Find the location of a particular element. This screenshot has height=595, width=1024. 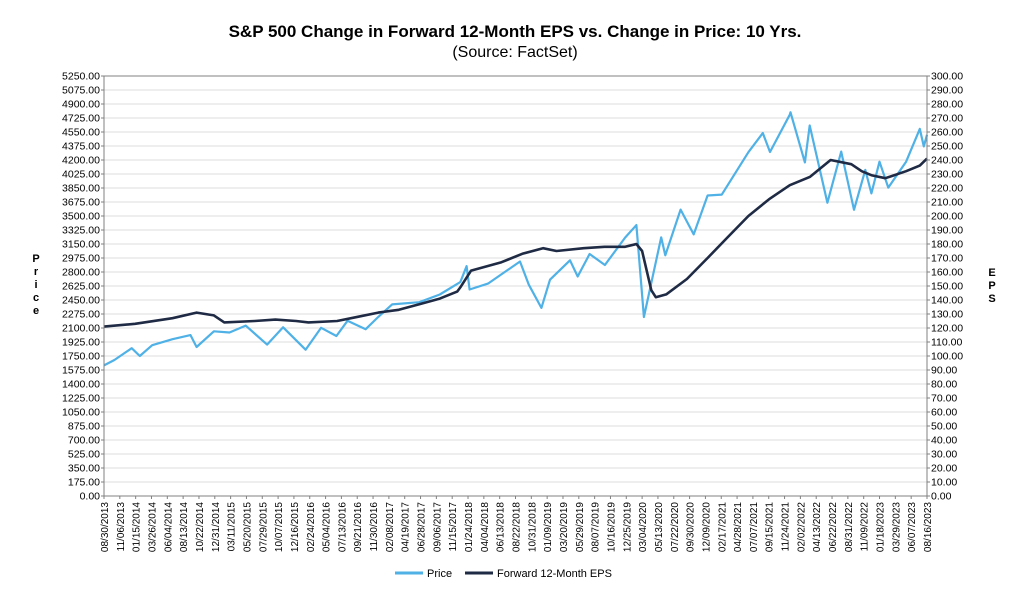

x-tick-label: 09/30/2020 is located at coordinates (691, 527).